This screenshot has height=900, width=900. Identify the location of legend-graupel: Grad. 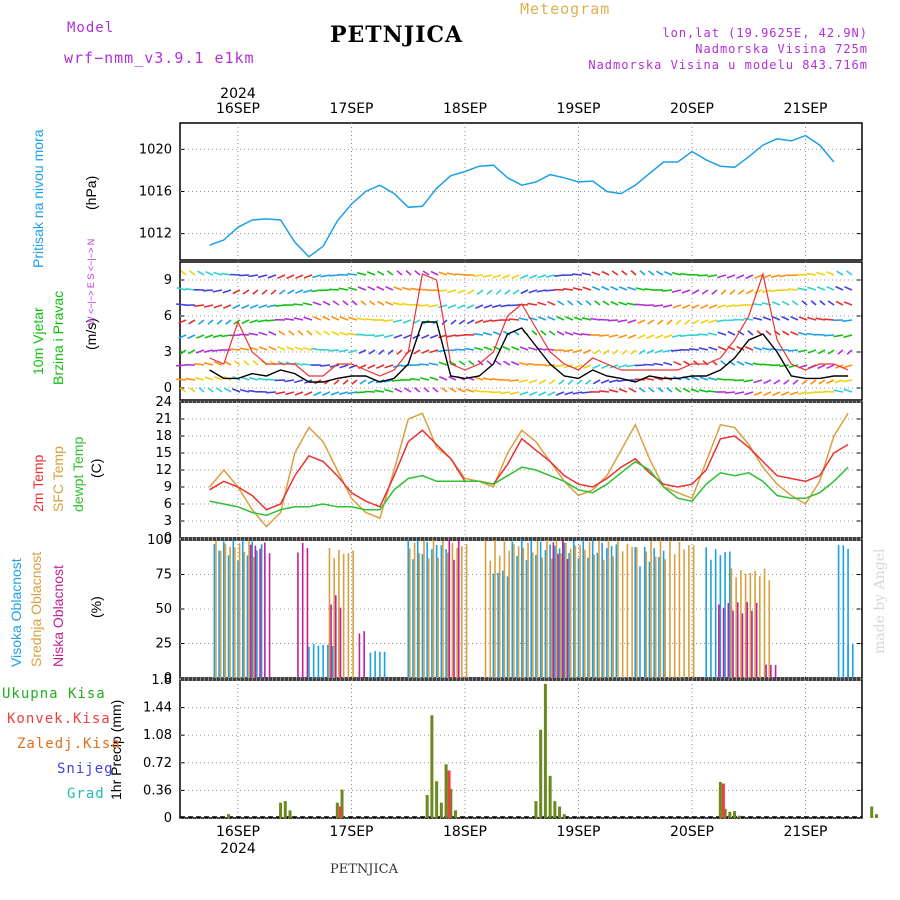
(86, 794).